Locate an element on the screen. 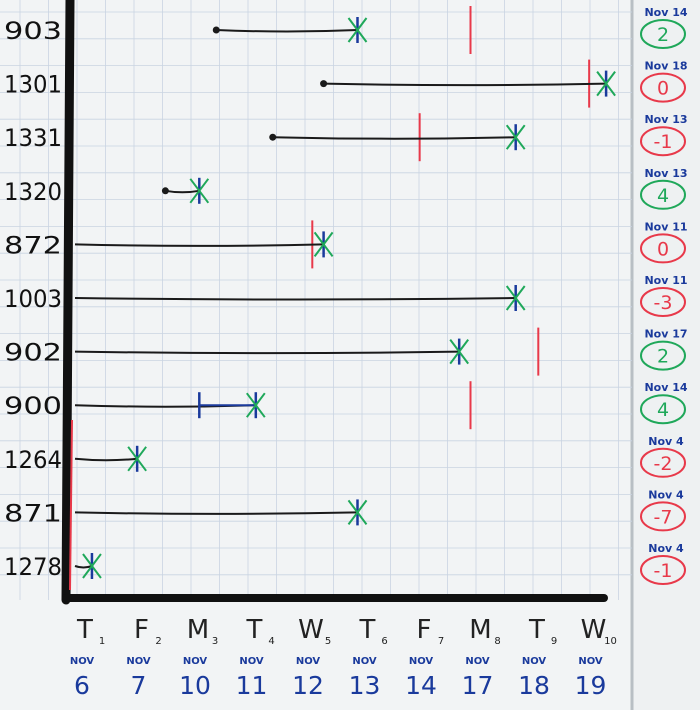 This screenshot has height=710, width=700. delta-value: 2 is located at coordinates (663, 35).